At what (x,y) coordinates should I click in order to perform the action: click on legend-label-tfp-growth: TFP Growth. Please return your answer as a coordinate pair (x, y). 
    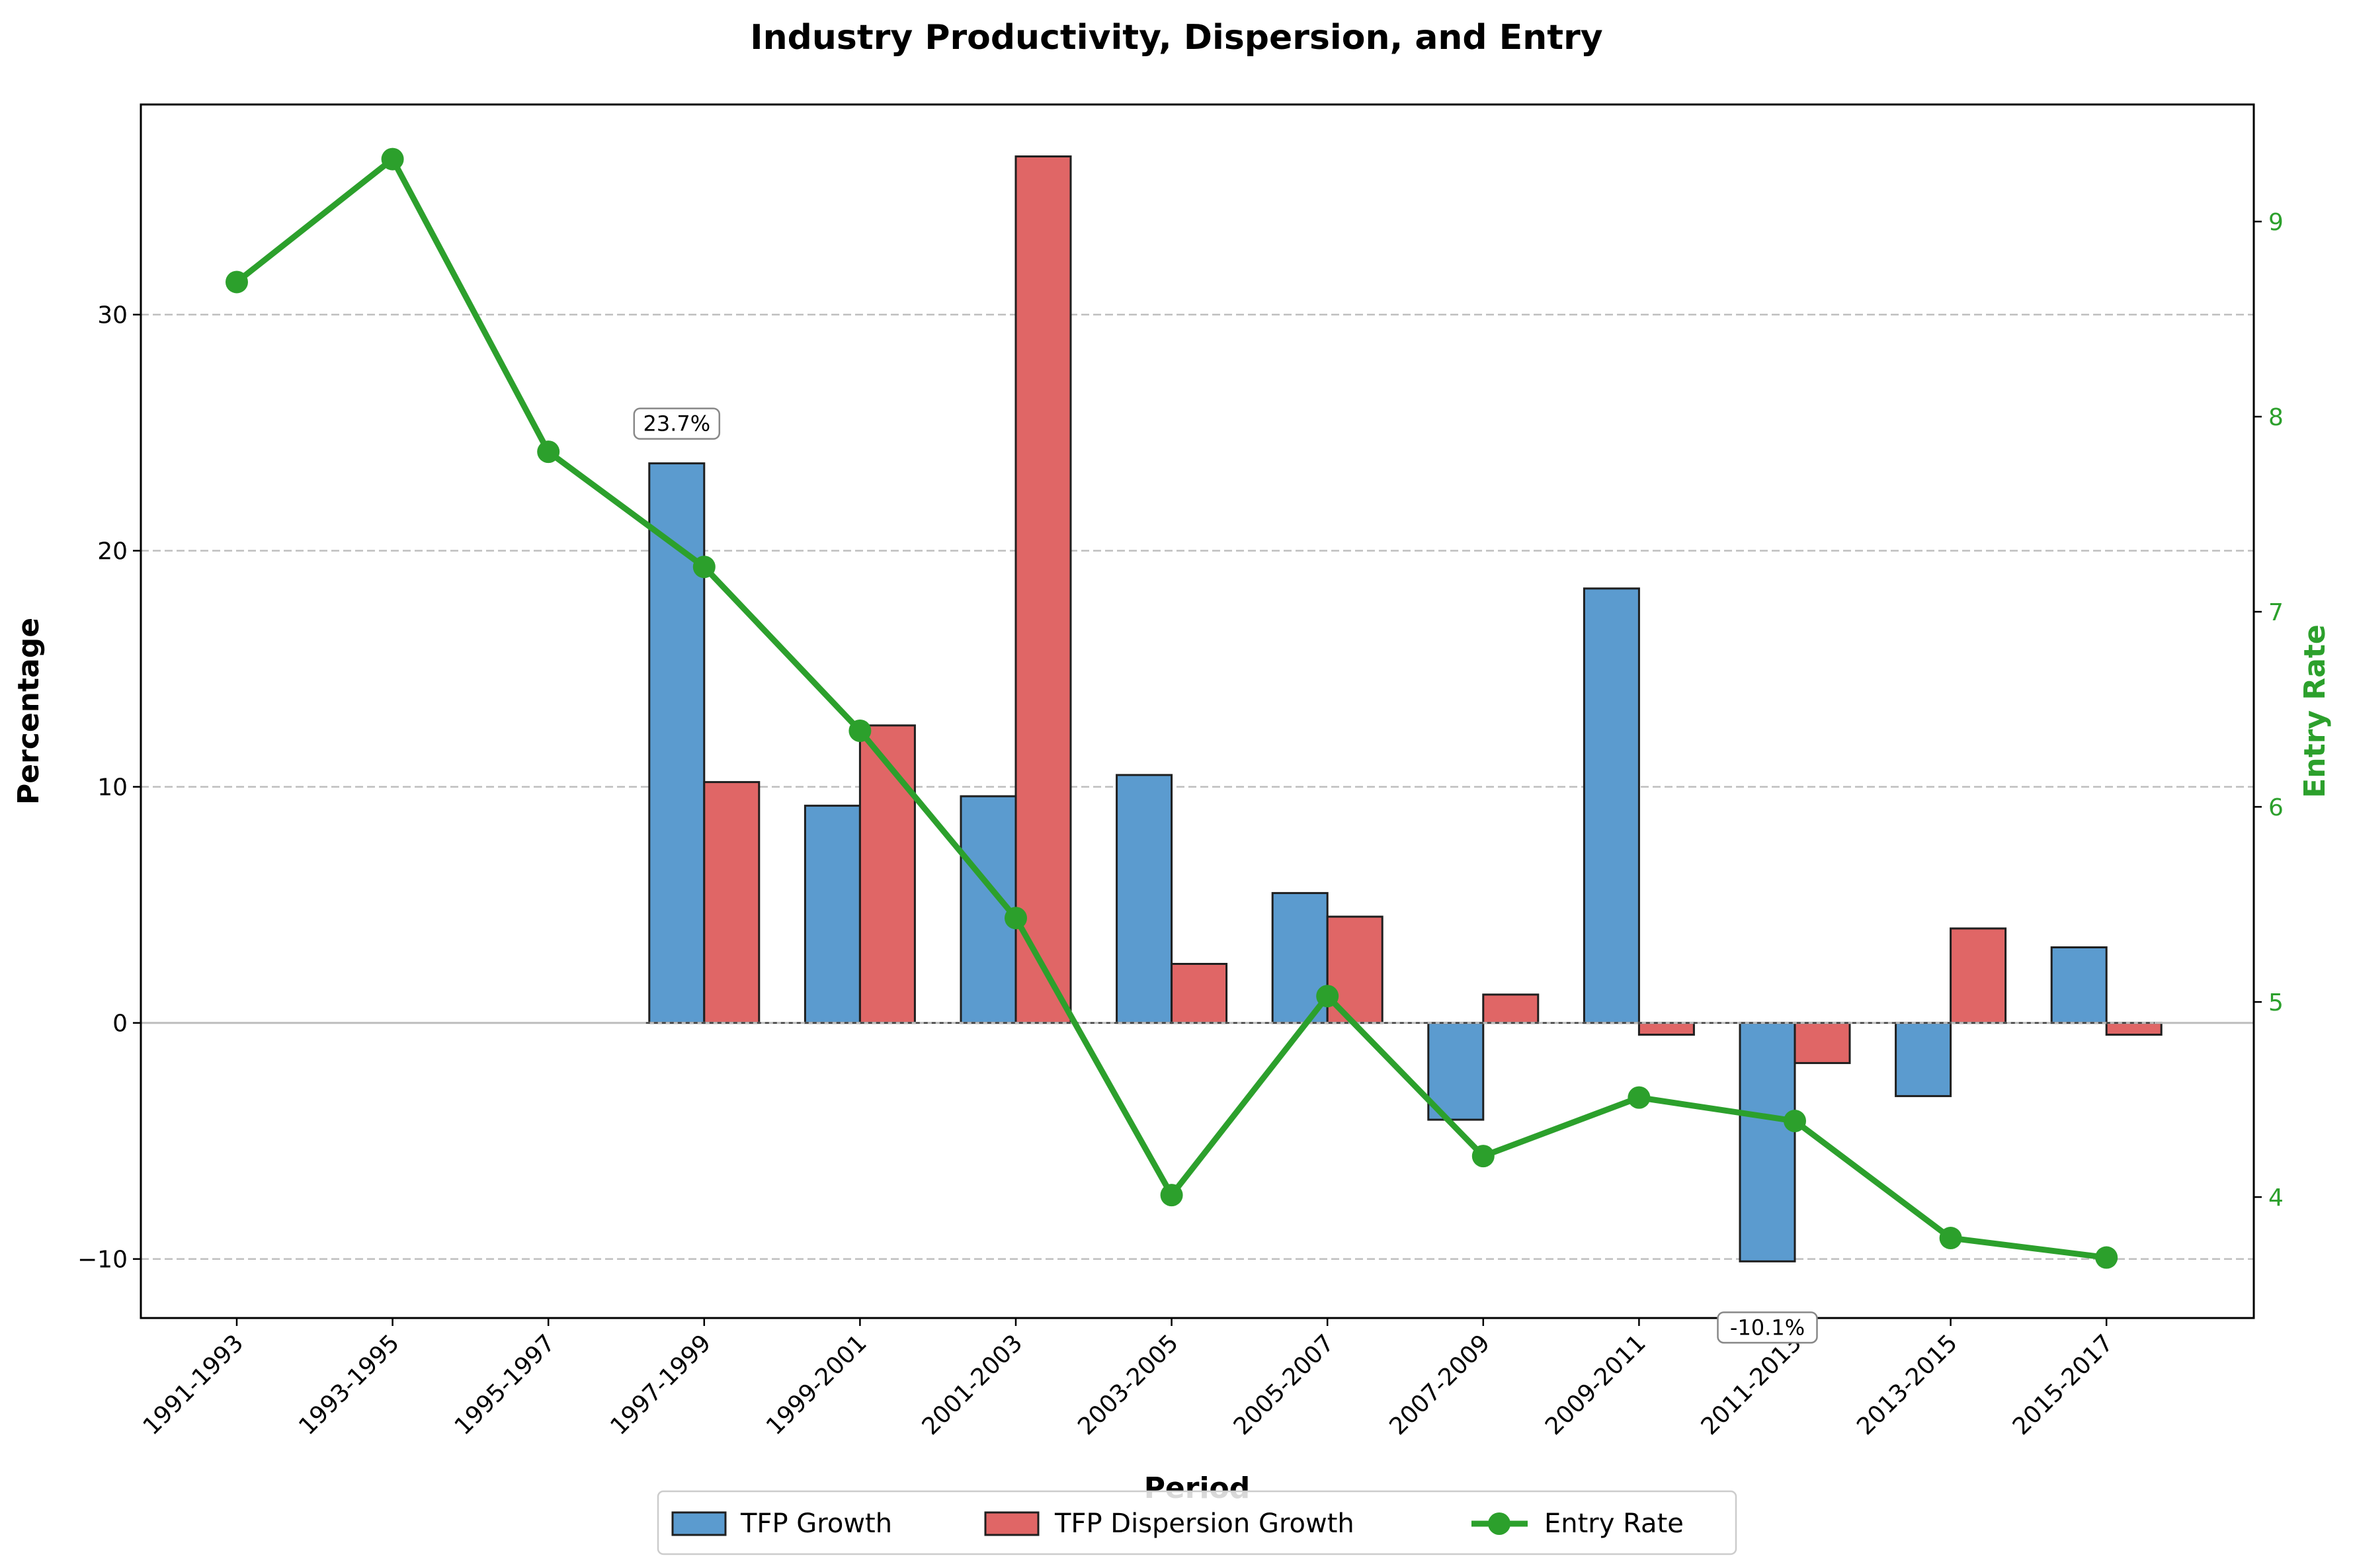
    Looking at the image, I should click on (816, 1523).